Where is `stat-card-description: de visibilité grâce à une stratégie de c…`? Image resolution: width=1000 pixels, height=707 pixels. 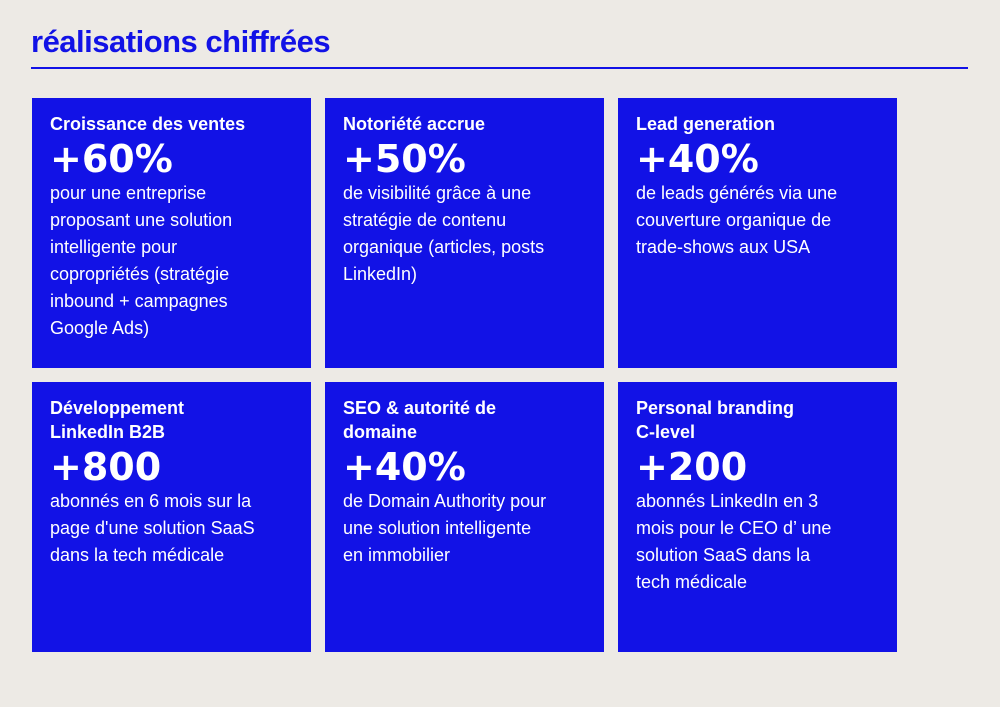 stat-card-description: de visibilité grâce à une stratégie de c… is located at coordinates (444, 233).